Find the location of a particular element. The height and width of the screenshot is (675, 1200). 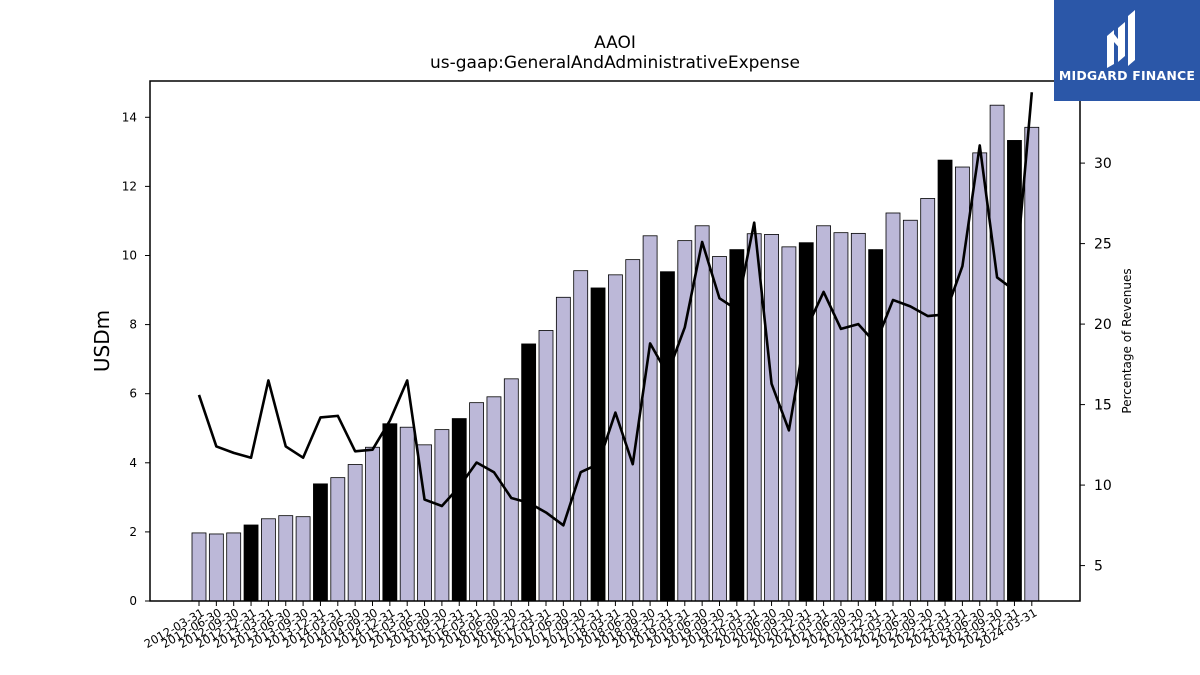

y-tick-label: 12 is located at coordinates (129, 186).